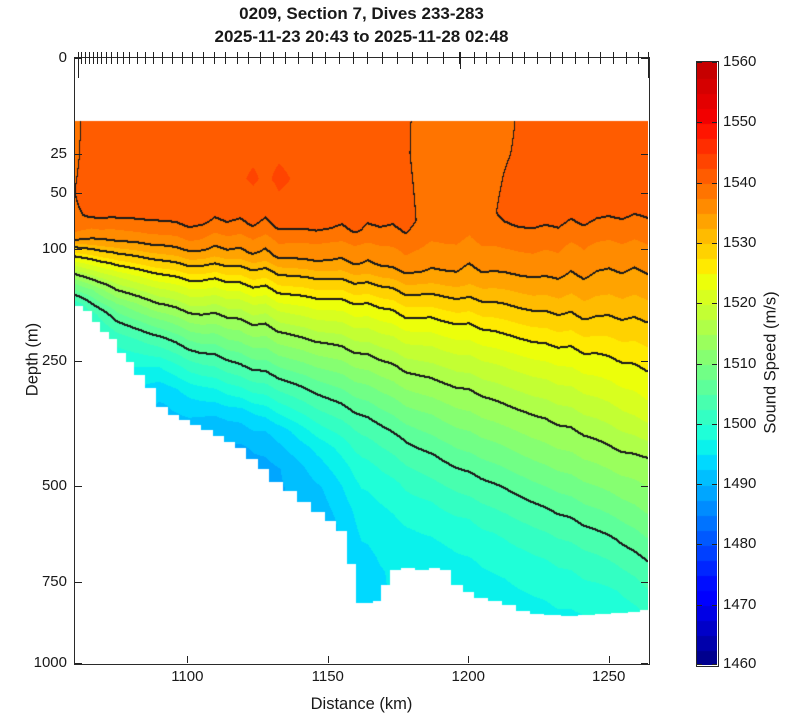 Image resolution: width=800 pixels, height=725 pixels. Describe the element at coordinates (740, 604) in the screenshot. I see `colorbar-tick-label: 1470` at that location.